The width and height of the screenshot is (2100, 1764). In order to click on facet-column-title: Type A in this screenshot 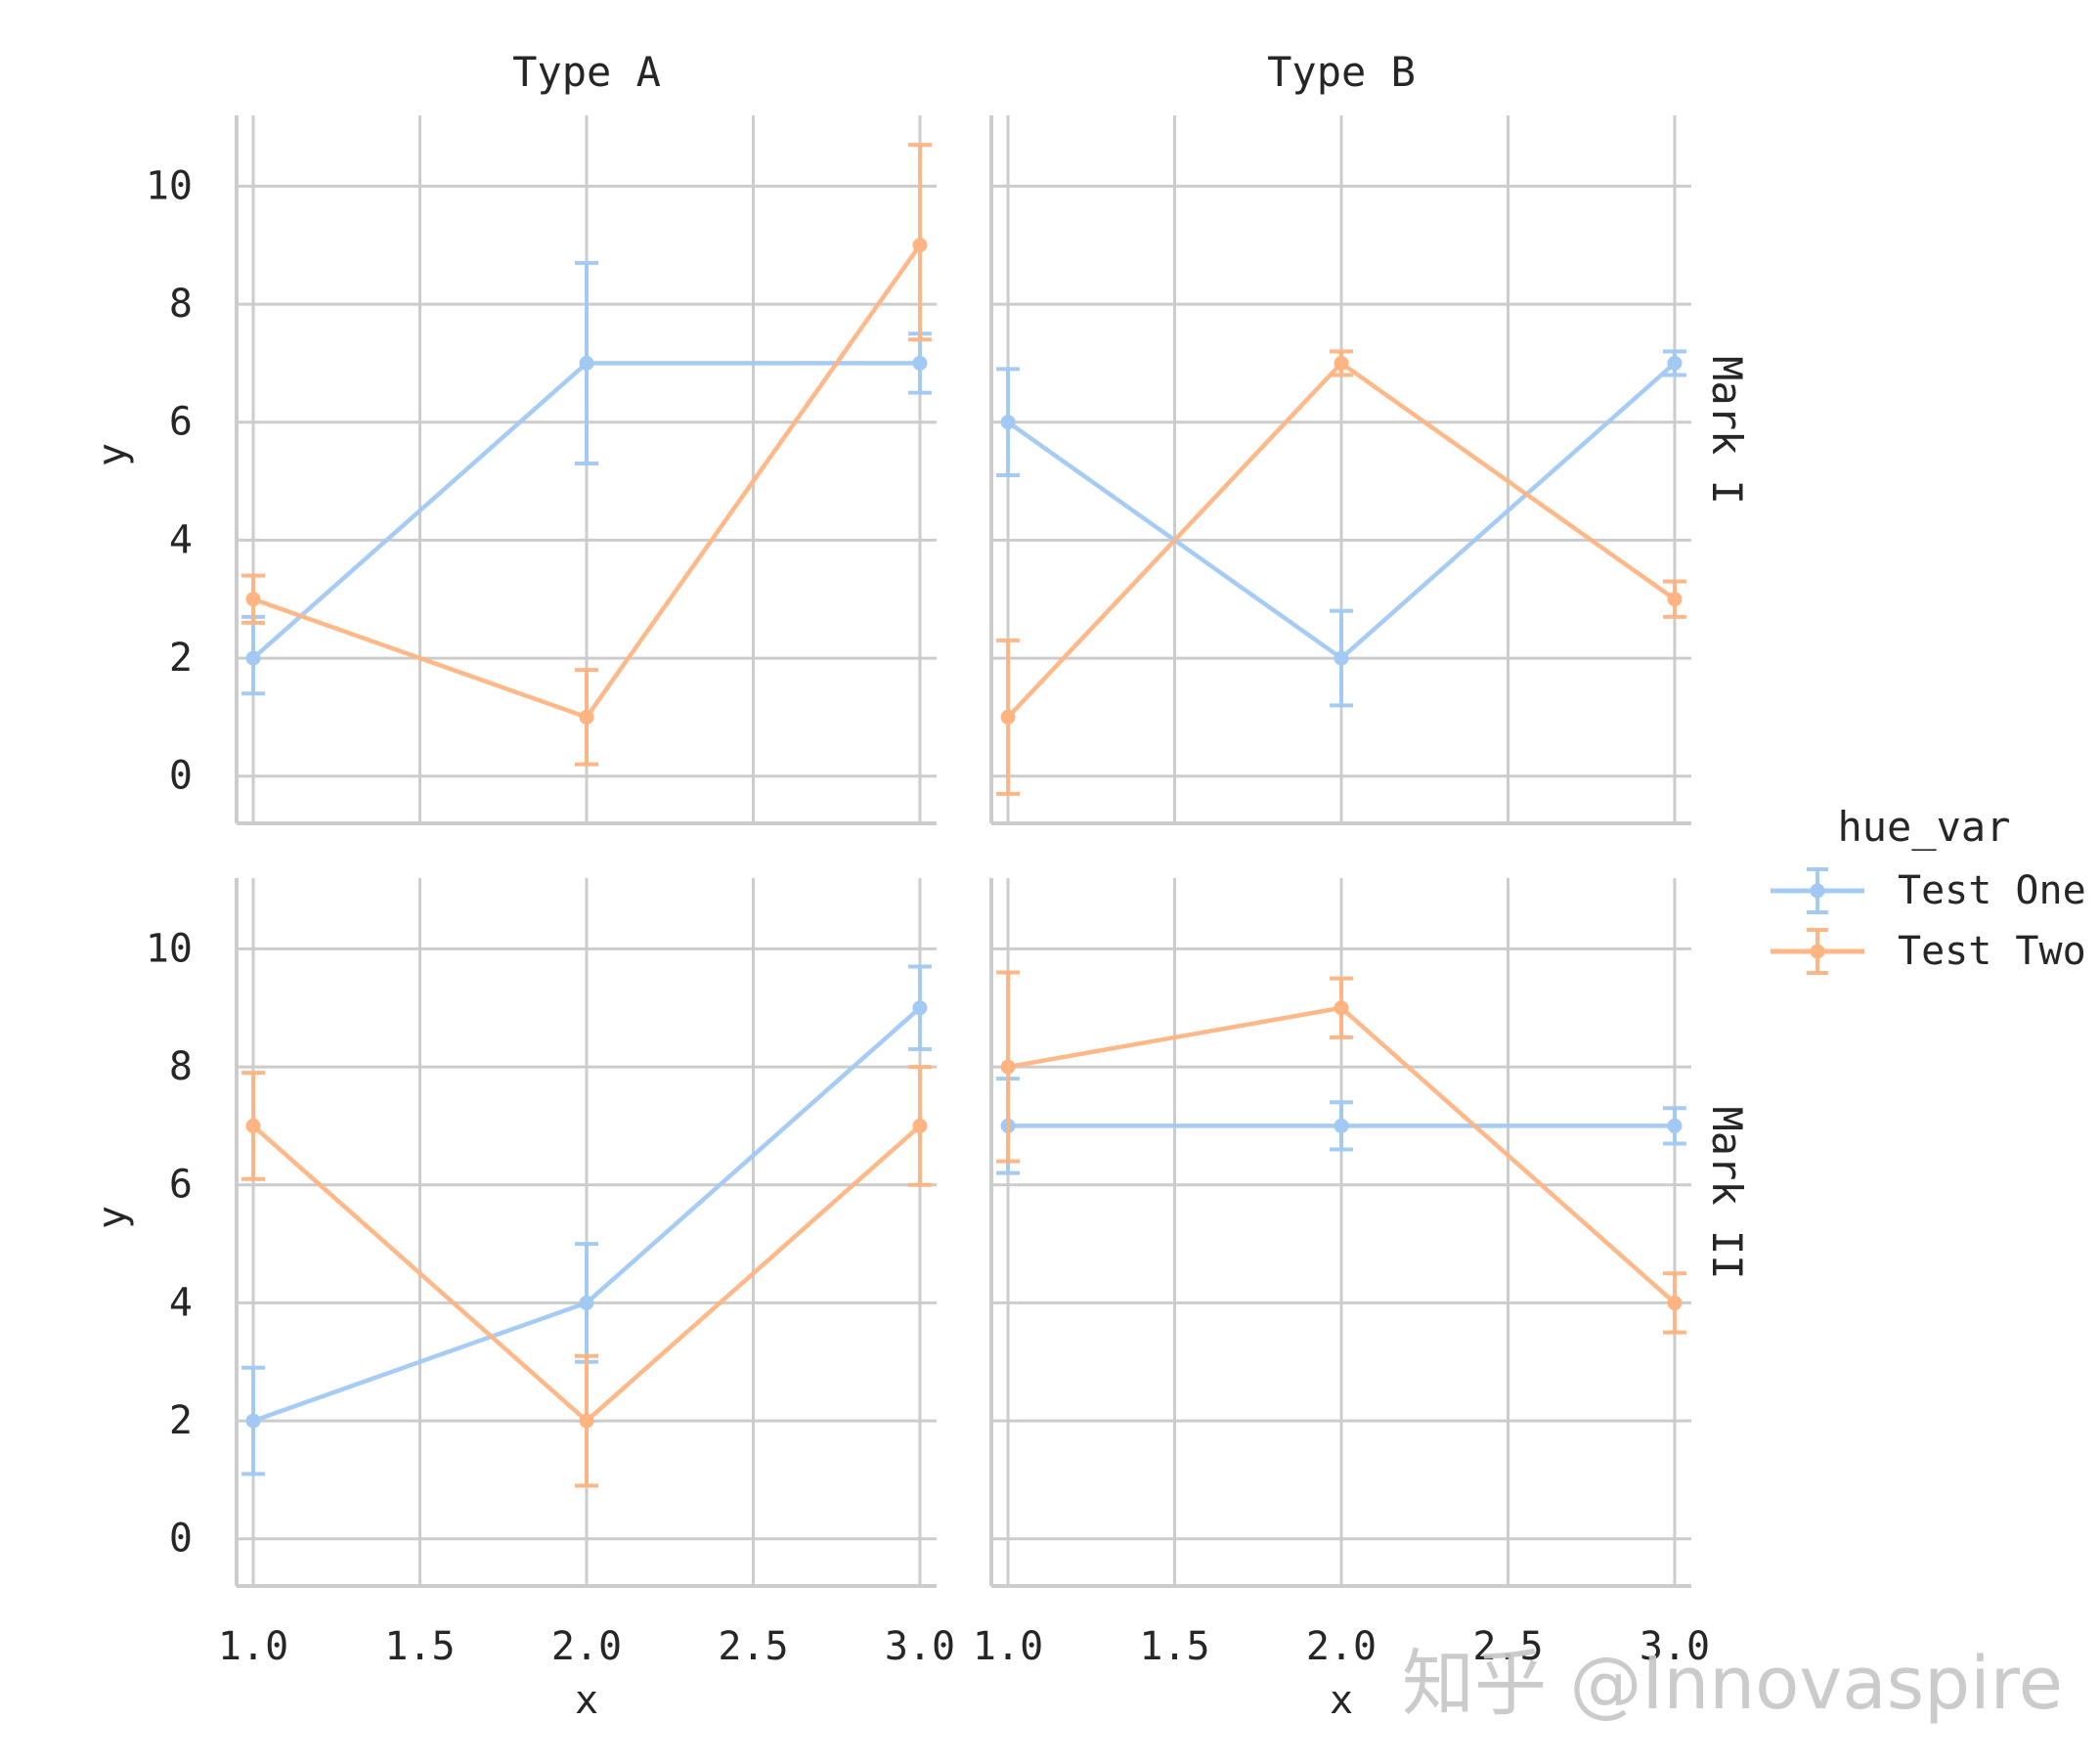, I will do `click(587, 72)`.